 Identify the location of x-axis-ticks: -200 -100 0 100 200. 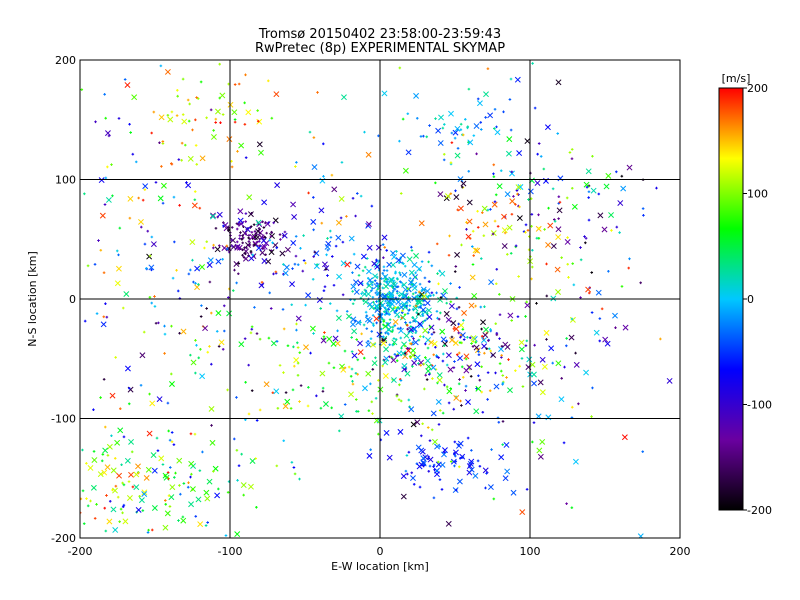
(379, 545).